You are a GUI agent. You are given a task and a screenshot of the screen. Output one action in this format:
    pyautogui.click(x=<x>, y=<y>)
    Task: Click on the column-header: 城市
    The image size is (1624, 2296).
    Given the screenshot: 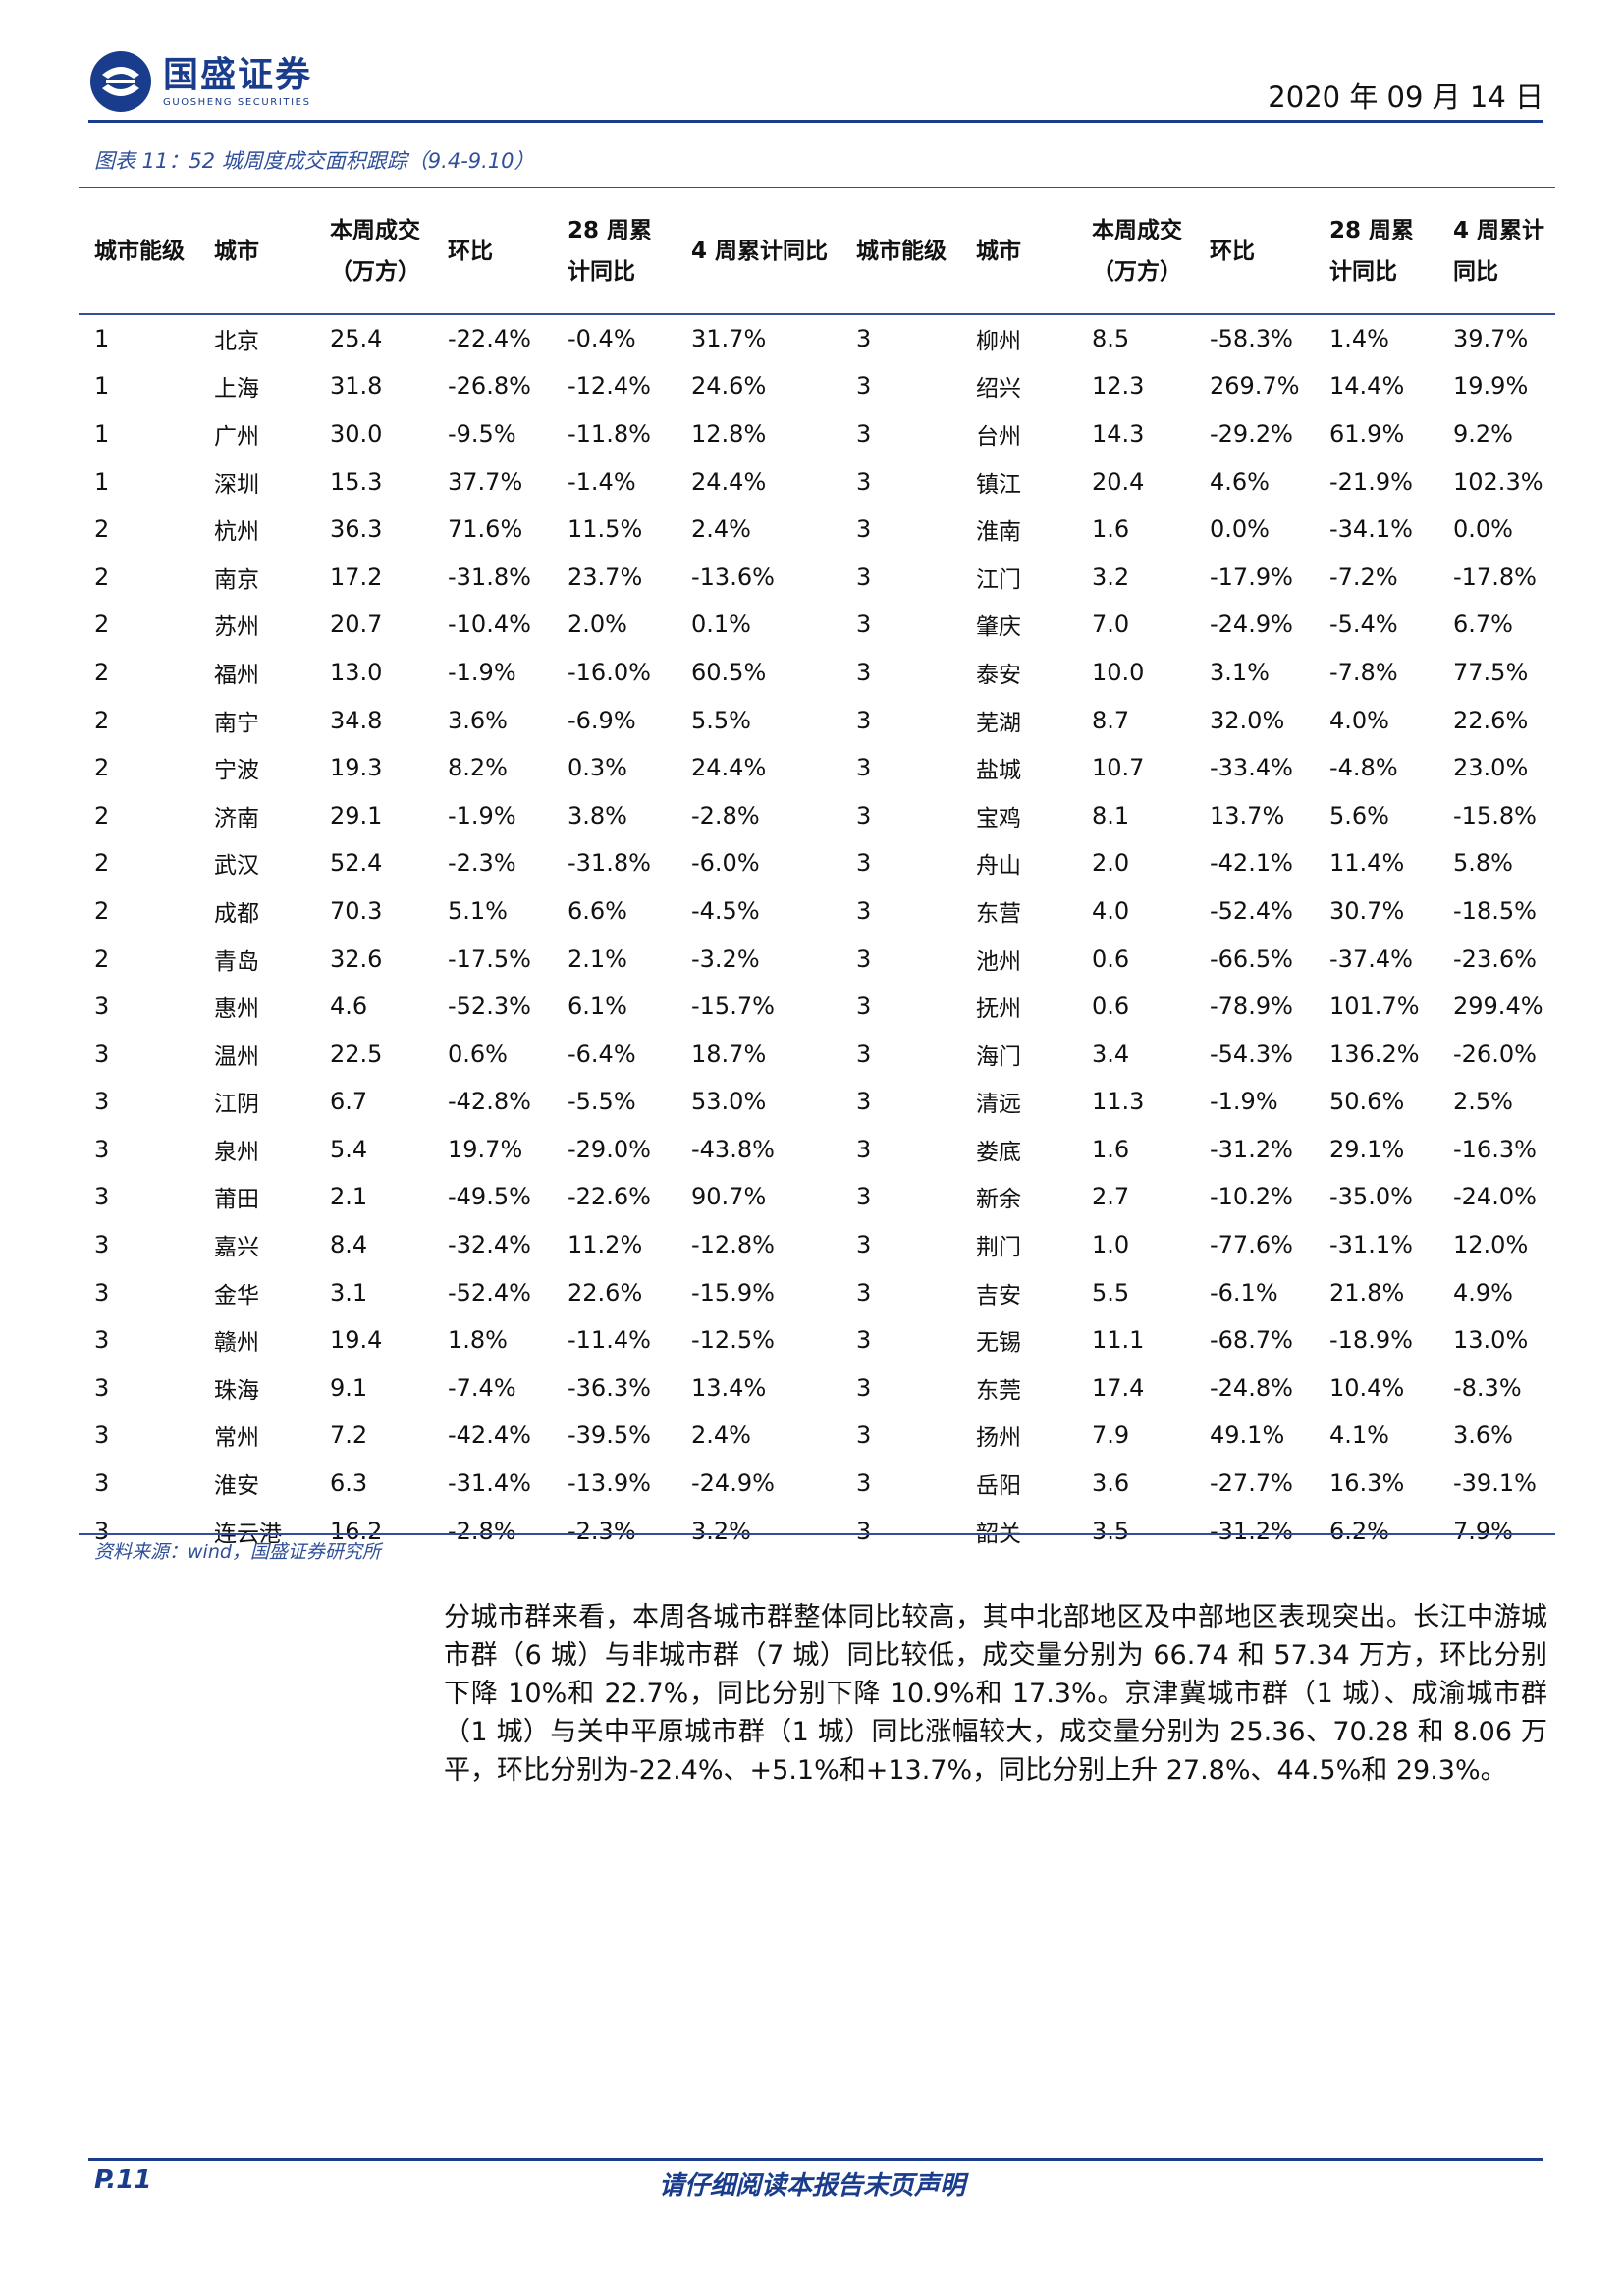 What is the action you would take?
    pyautogui.click(x=236, y=251)
    